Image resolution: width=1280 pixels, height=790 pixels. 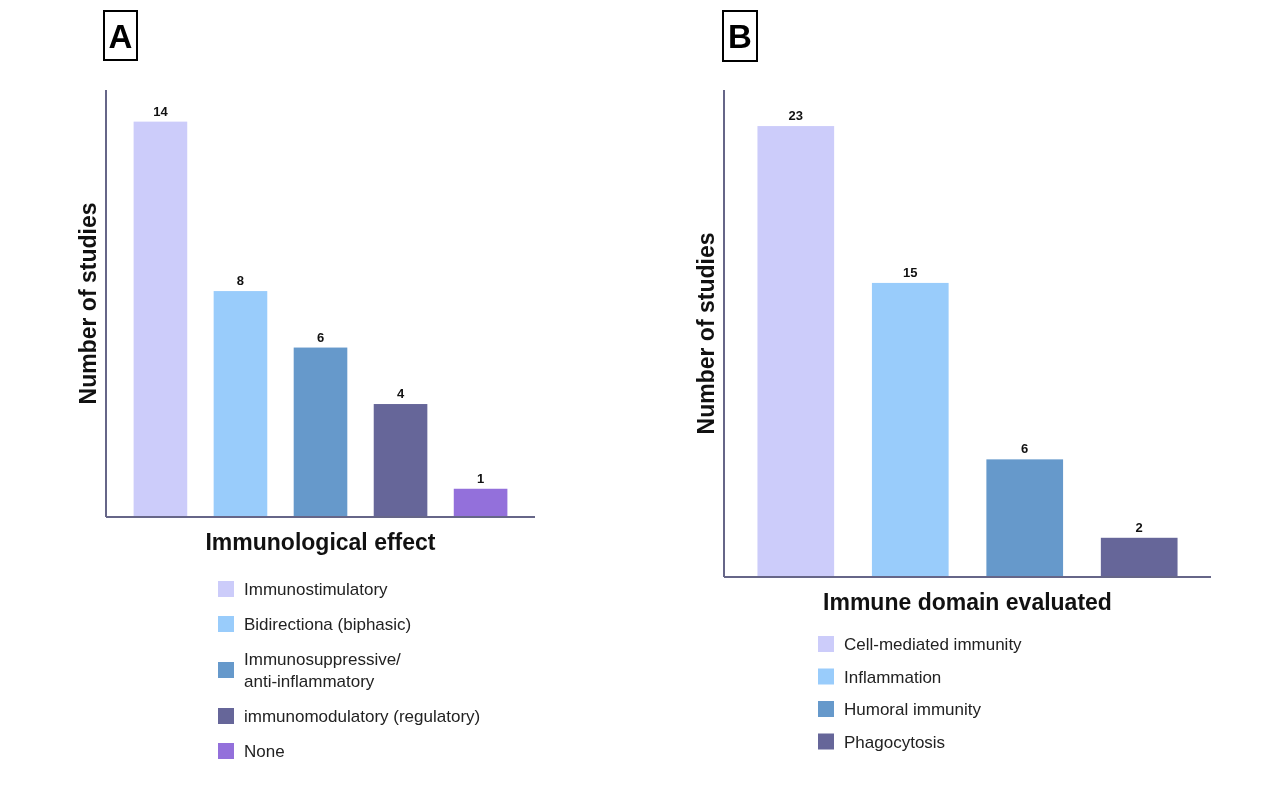 What do you see at coordinates (796, 116) in the screenshot?
I see `data-label: 23` at bounding box center [796, 116].